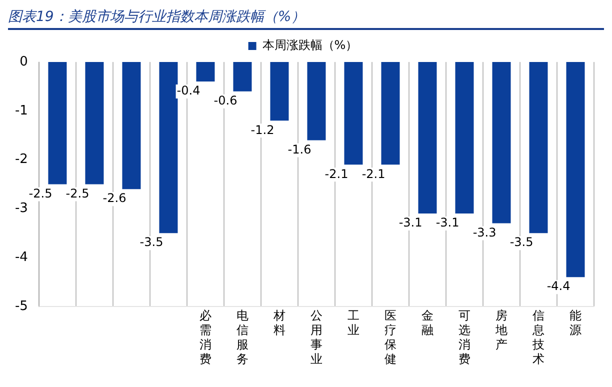  I want to click on x-tick-label: 能源, so click(576, 323).